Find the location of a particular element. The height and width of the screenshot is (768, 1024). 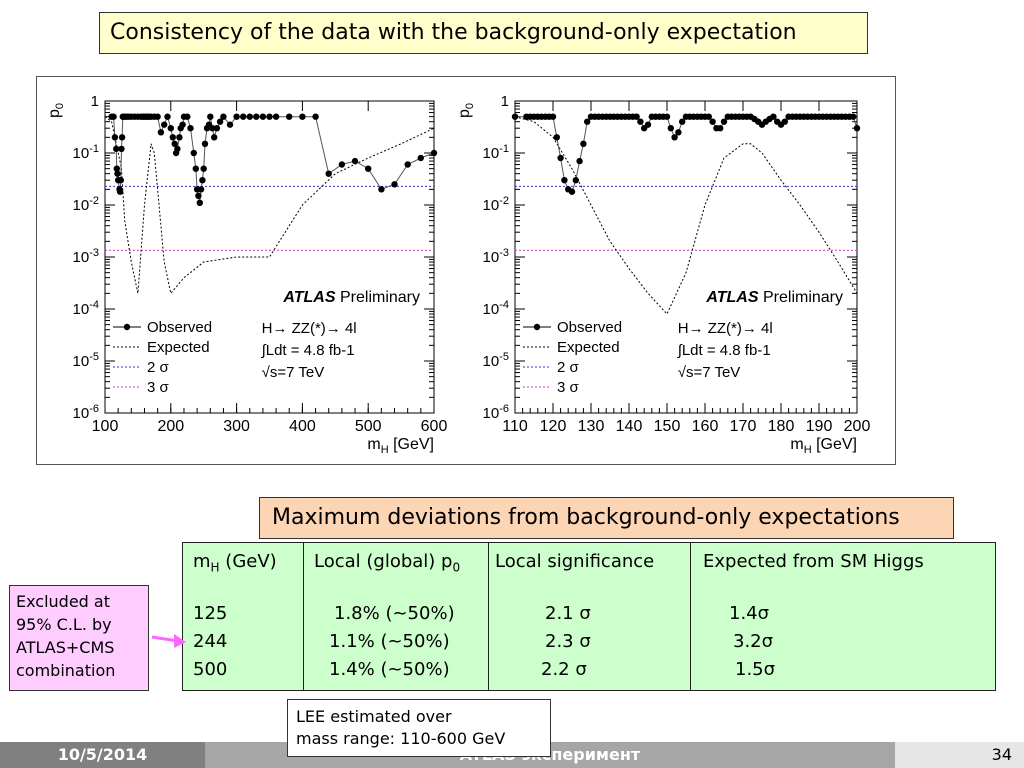

panel1-legend-label: Expected is located at coordinates (178, 347).